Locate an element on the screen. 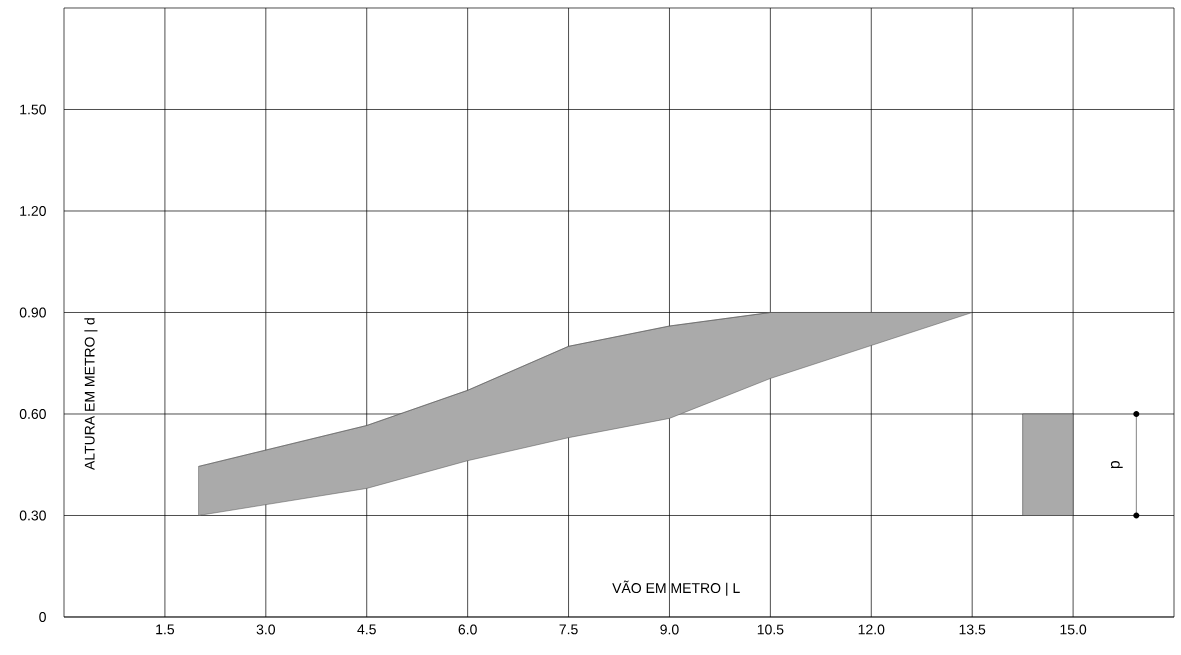 The height and width of the screenshot is (655, 1181). x-tick-label: 15.0 is located at coordinates (1073, 629).